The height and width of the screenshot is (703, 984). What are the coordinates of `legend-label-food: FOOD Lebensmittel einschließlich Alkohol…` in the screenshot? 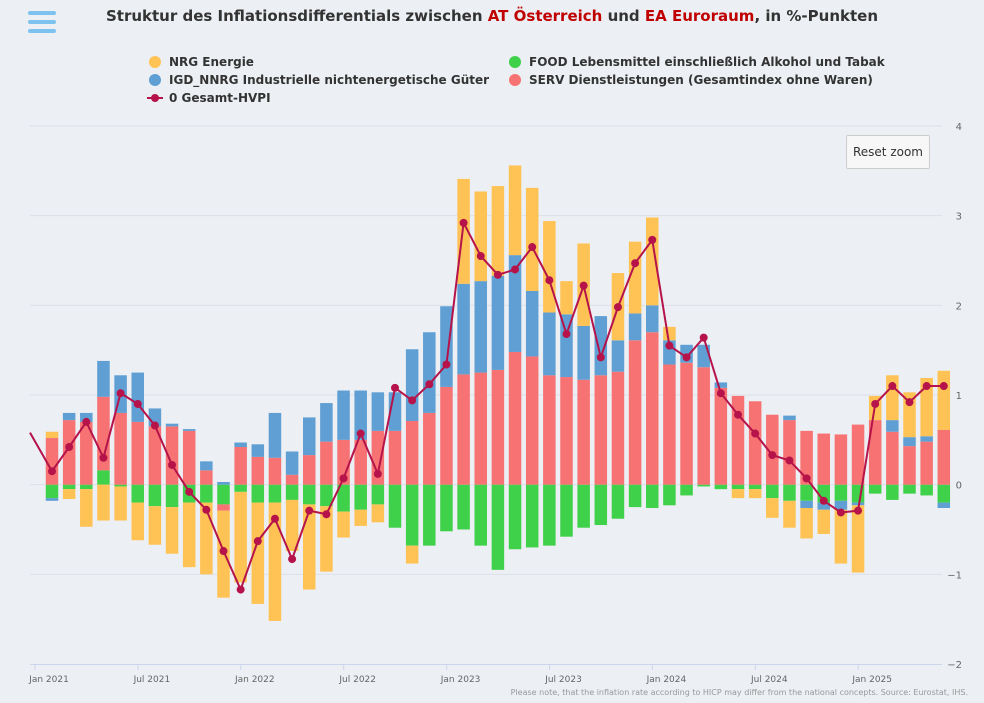 It's located at (707, 62).